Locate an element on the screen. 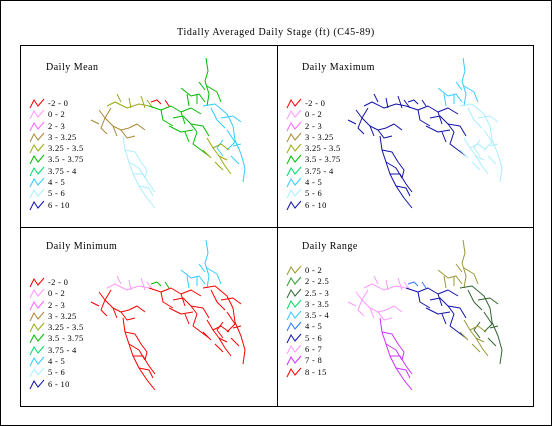 The height and width of the screenshot is (426, 552). map-daily-range is located at coordinates (425, 315).